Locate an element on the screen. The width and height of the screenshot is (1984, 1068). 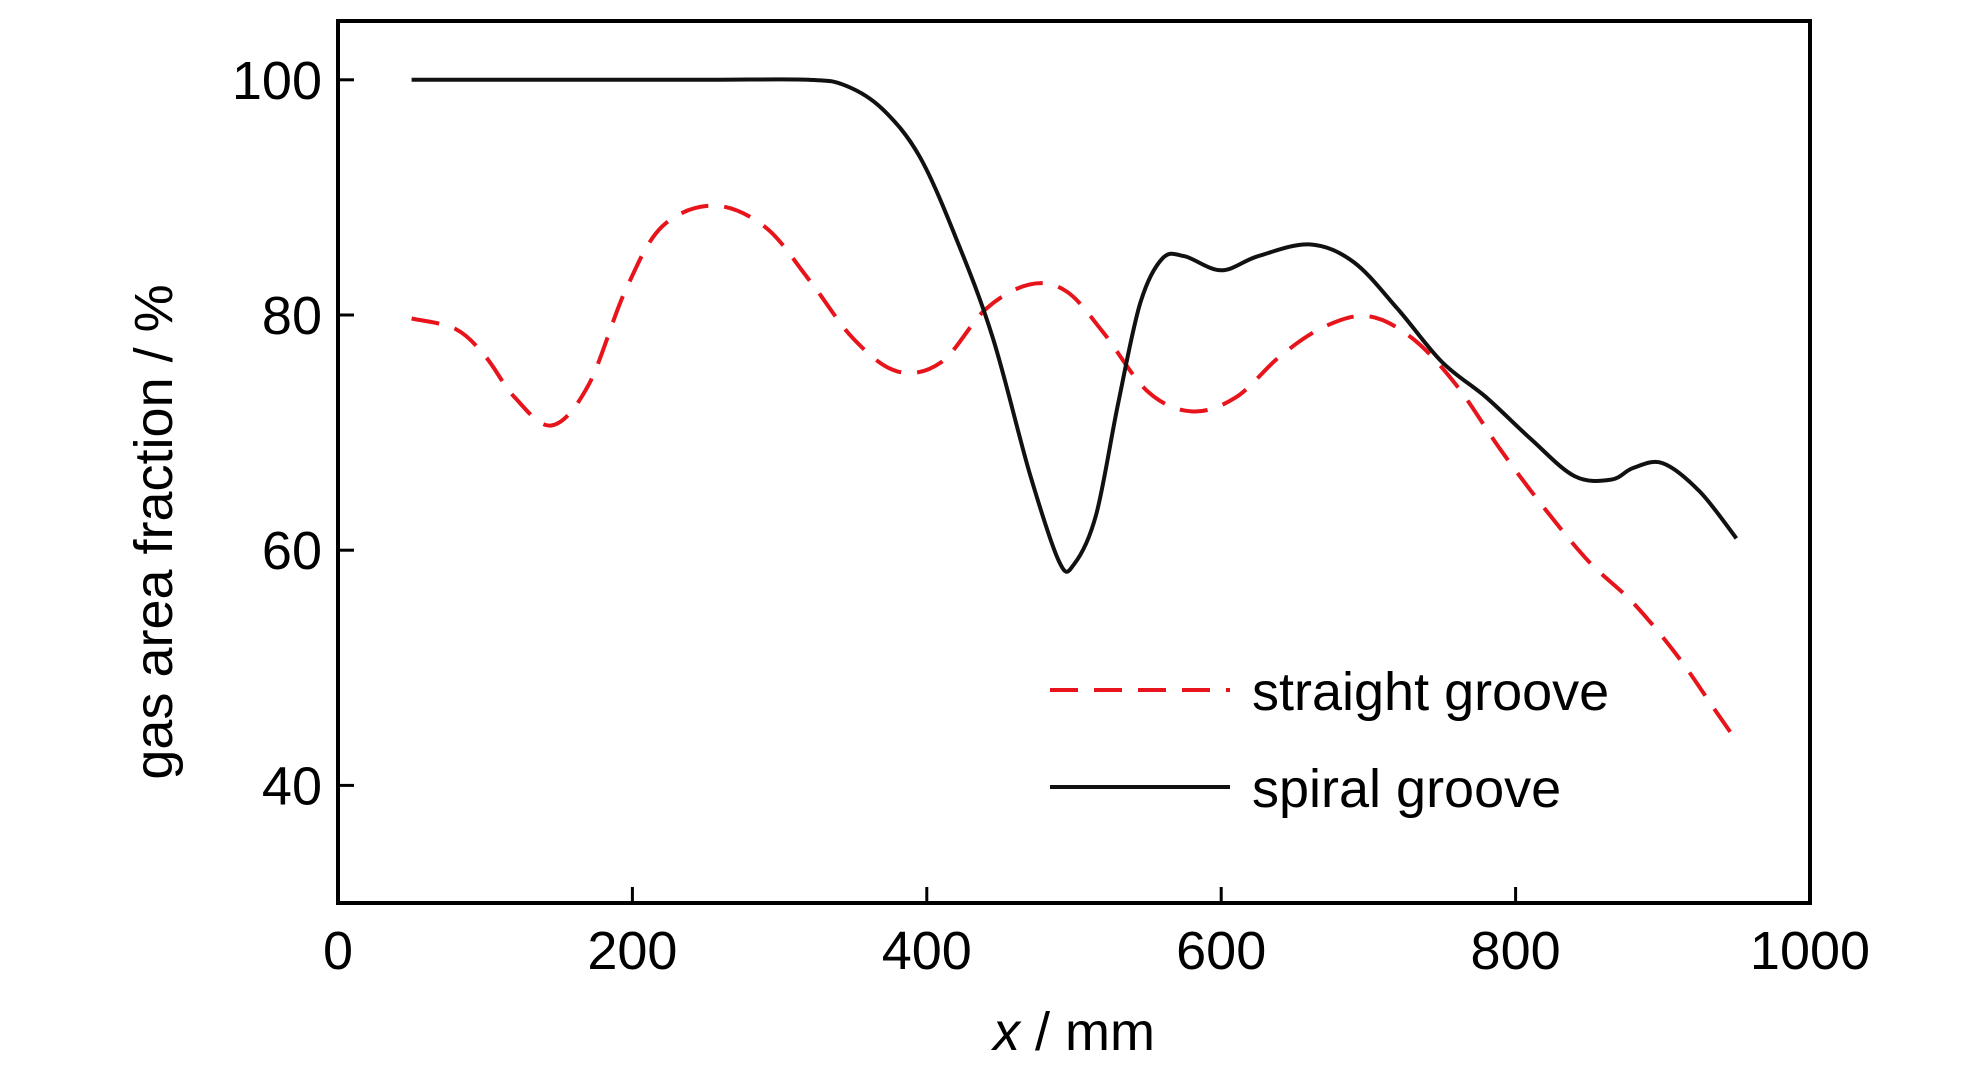
legend-label-straight-groove: straight groove is located at coordinates (1430, 692).